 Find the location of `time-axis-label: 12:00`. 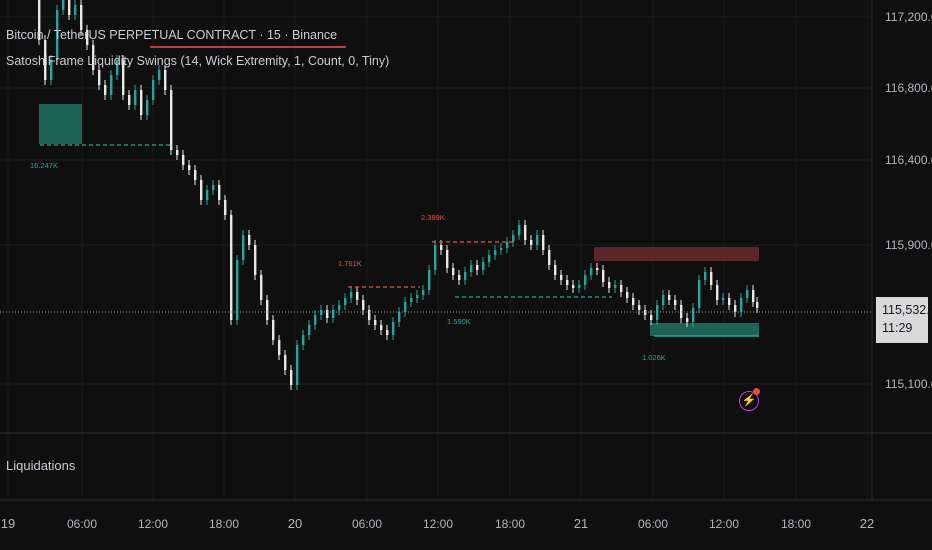

time-axis-label: 12:00 is located at coordinates (438, 524).